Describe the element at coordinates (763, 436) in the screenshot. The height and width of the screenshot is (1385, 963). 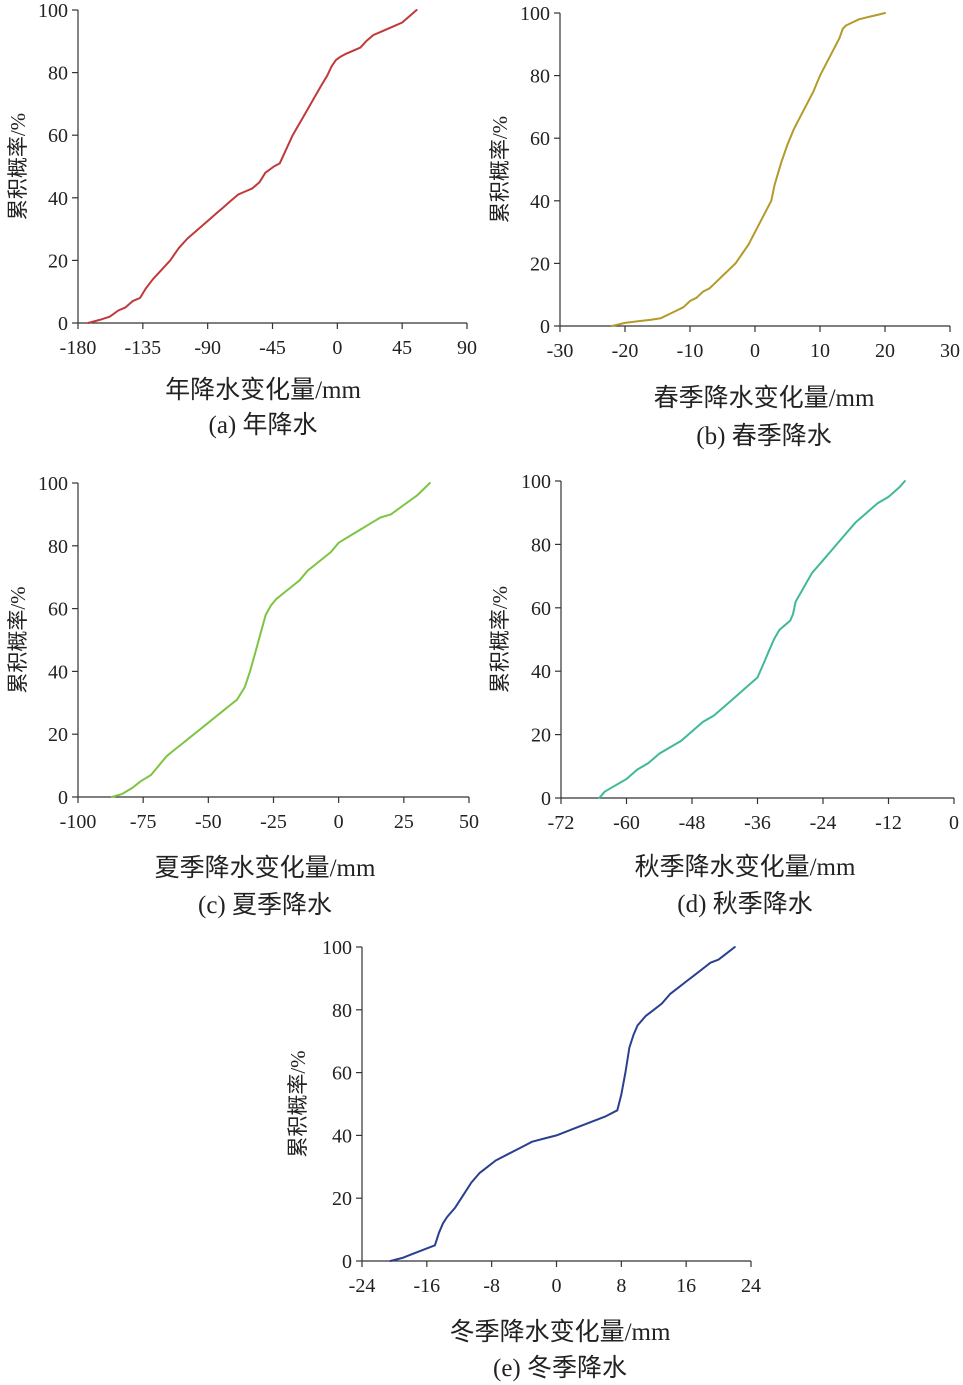
I see `panel-caption: (b) 春季降水` at that location.